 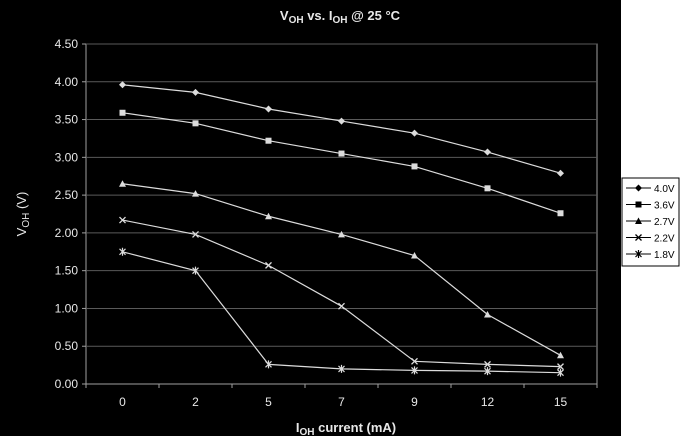 I want to click on legend-label: 3.6V, so click(x=664, y=206).